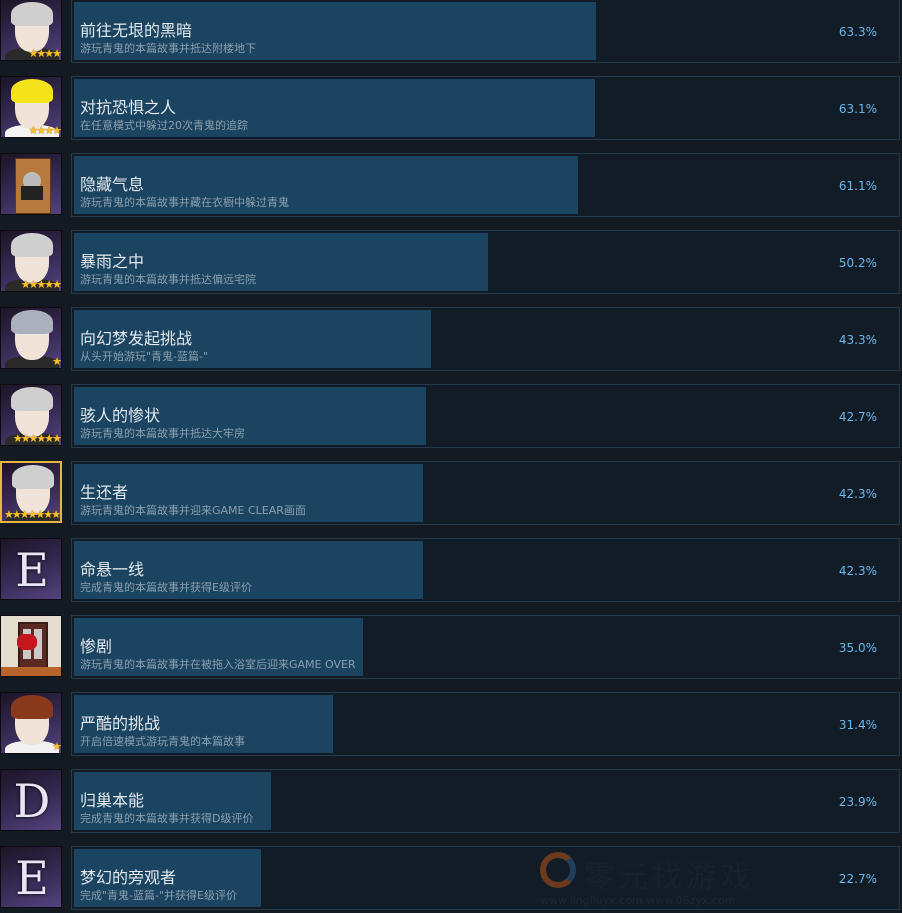 The height and width of the screenshot is (913, 902). I want to click on achievement-description: 游玩青鬼的本篇故事并抵达附楼地下, so click(168, 48).